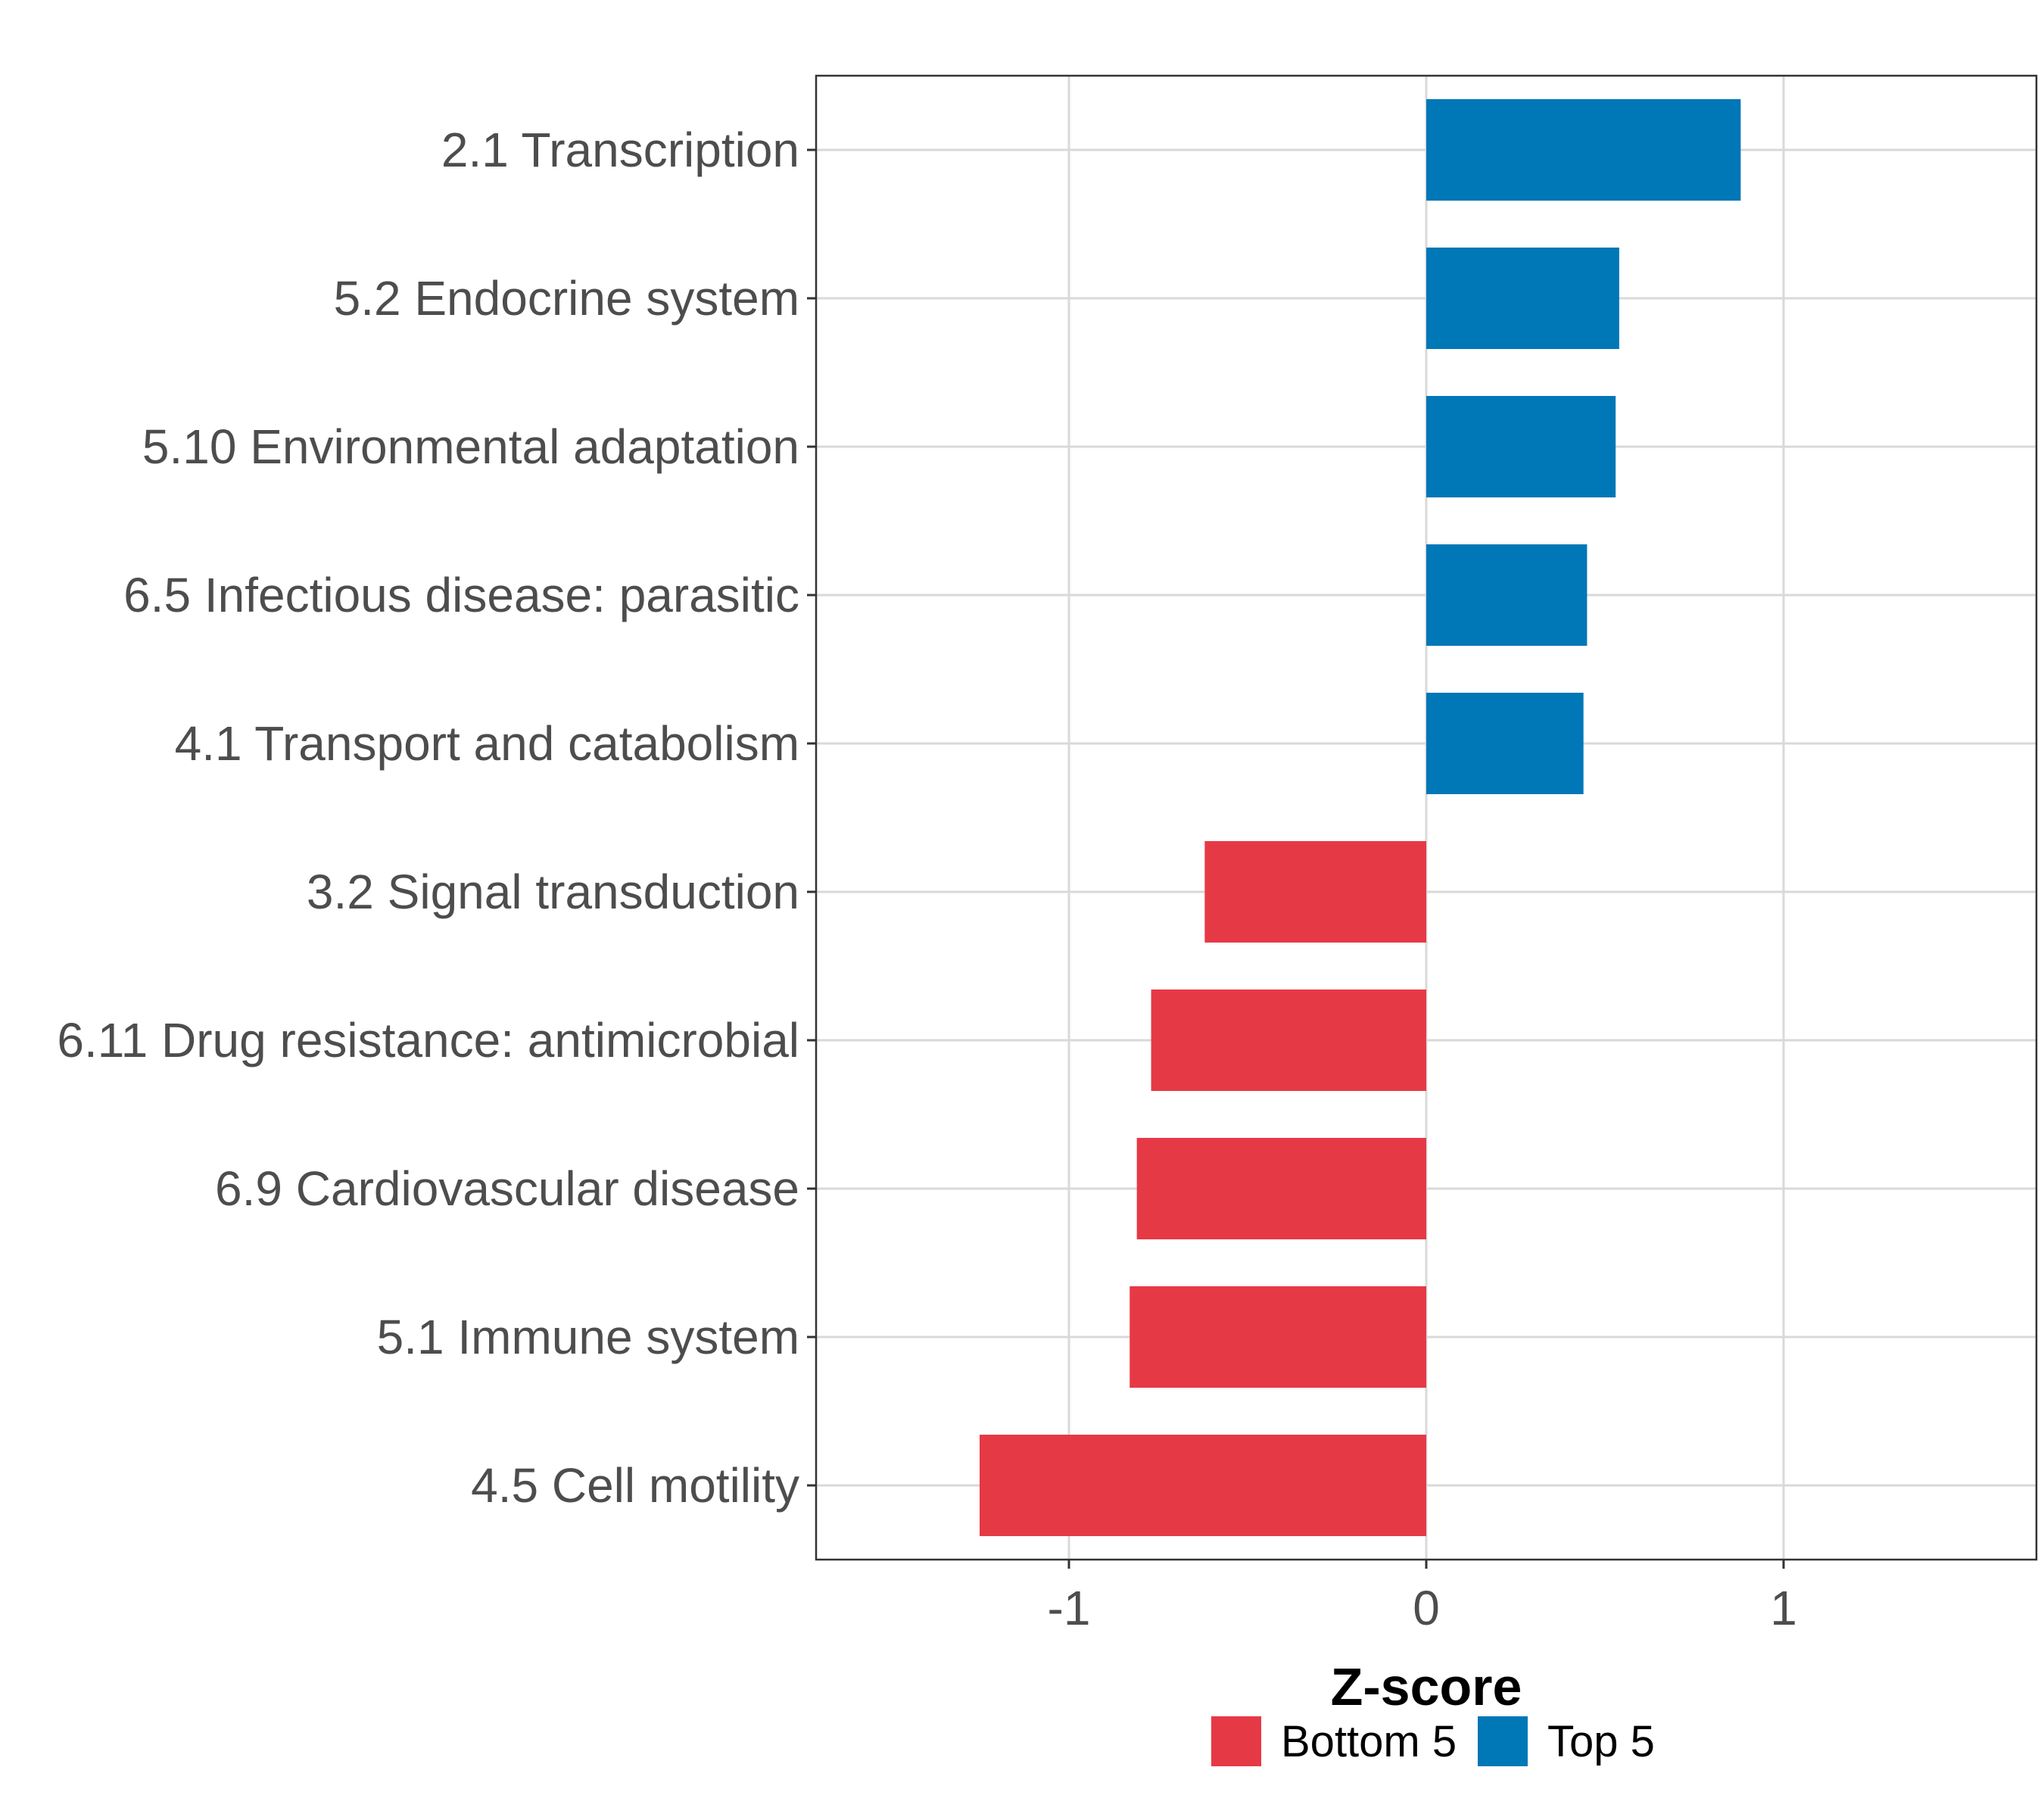 The height and width of the screenshot is (1817, 2044). What do you see at coordinates (507, 1188) in the screenshot?
I see `y-tick-label: 6.9 Cardiovascular disease` at bounding box center [507, 1188].